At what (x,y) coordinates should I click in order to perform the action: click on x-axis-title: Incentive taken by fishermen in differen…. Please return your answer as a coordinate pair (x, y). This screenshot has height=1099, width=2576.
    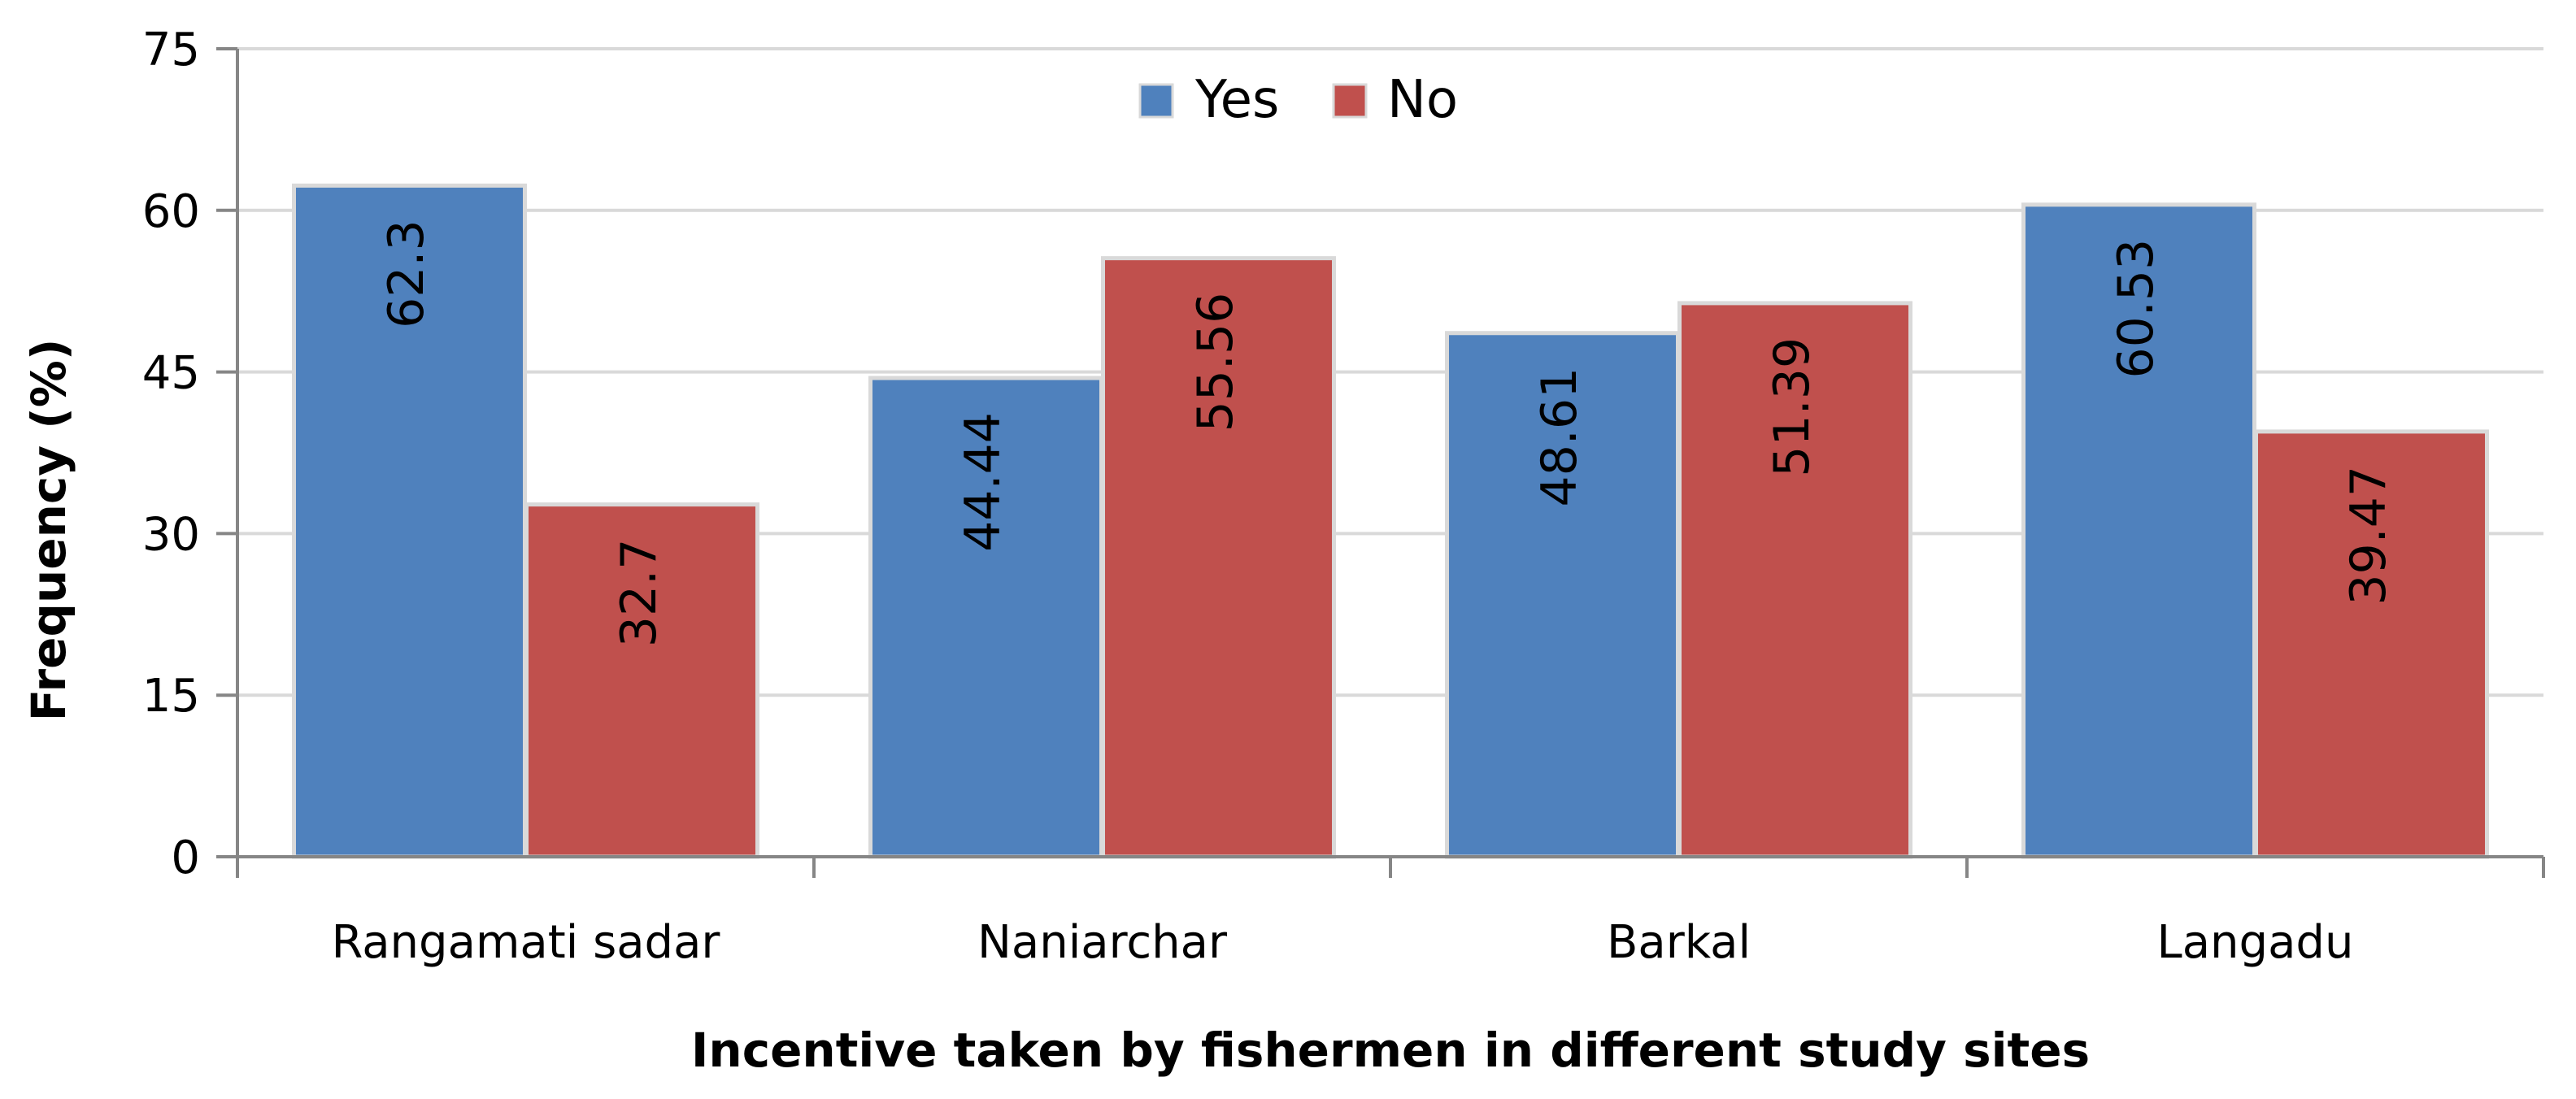
    Looking at the image, I should click on (1390, 1050).